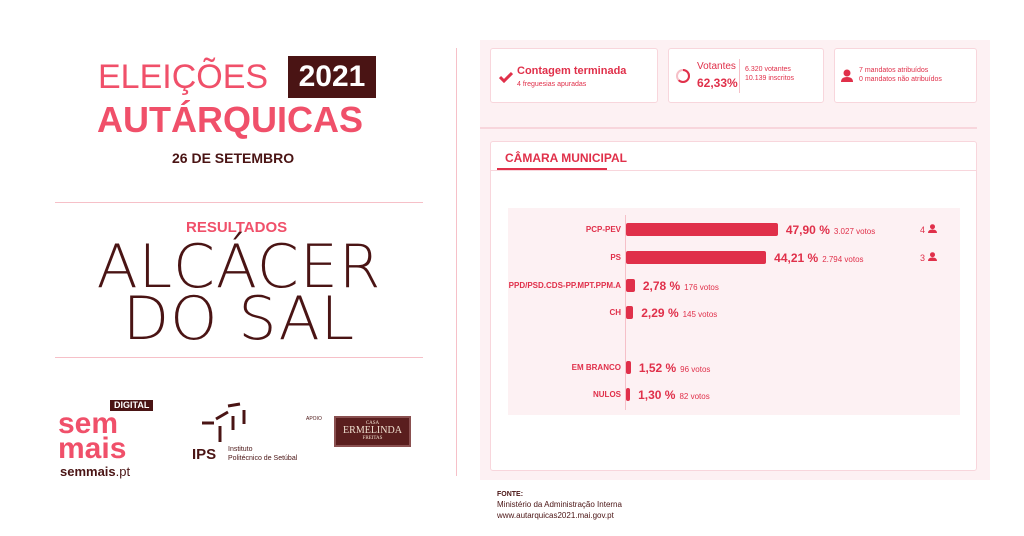 This screenshot has width=1024, height=536. What do you see at coordinates (372, 431) in the screenshot?
I see `casa-ermelinda-logo: CASA ERMELINDA FREITAS` at bounding box center [372, 431].